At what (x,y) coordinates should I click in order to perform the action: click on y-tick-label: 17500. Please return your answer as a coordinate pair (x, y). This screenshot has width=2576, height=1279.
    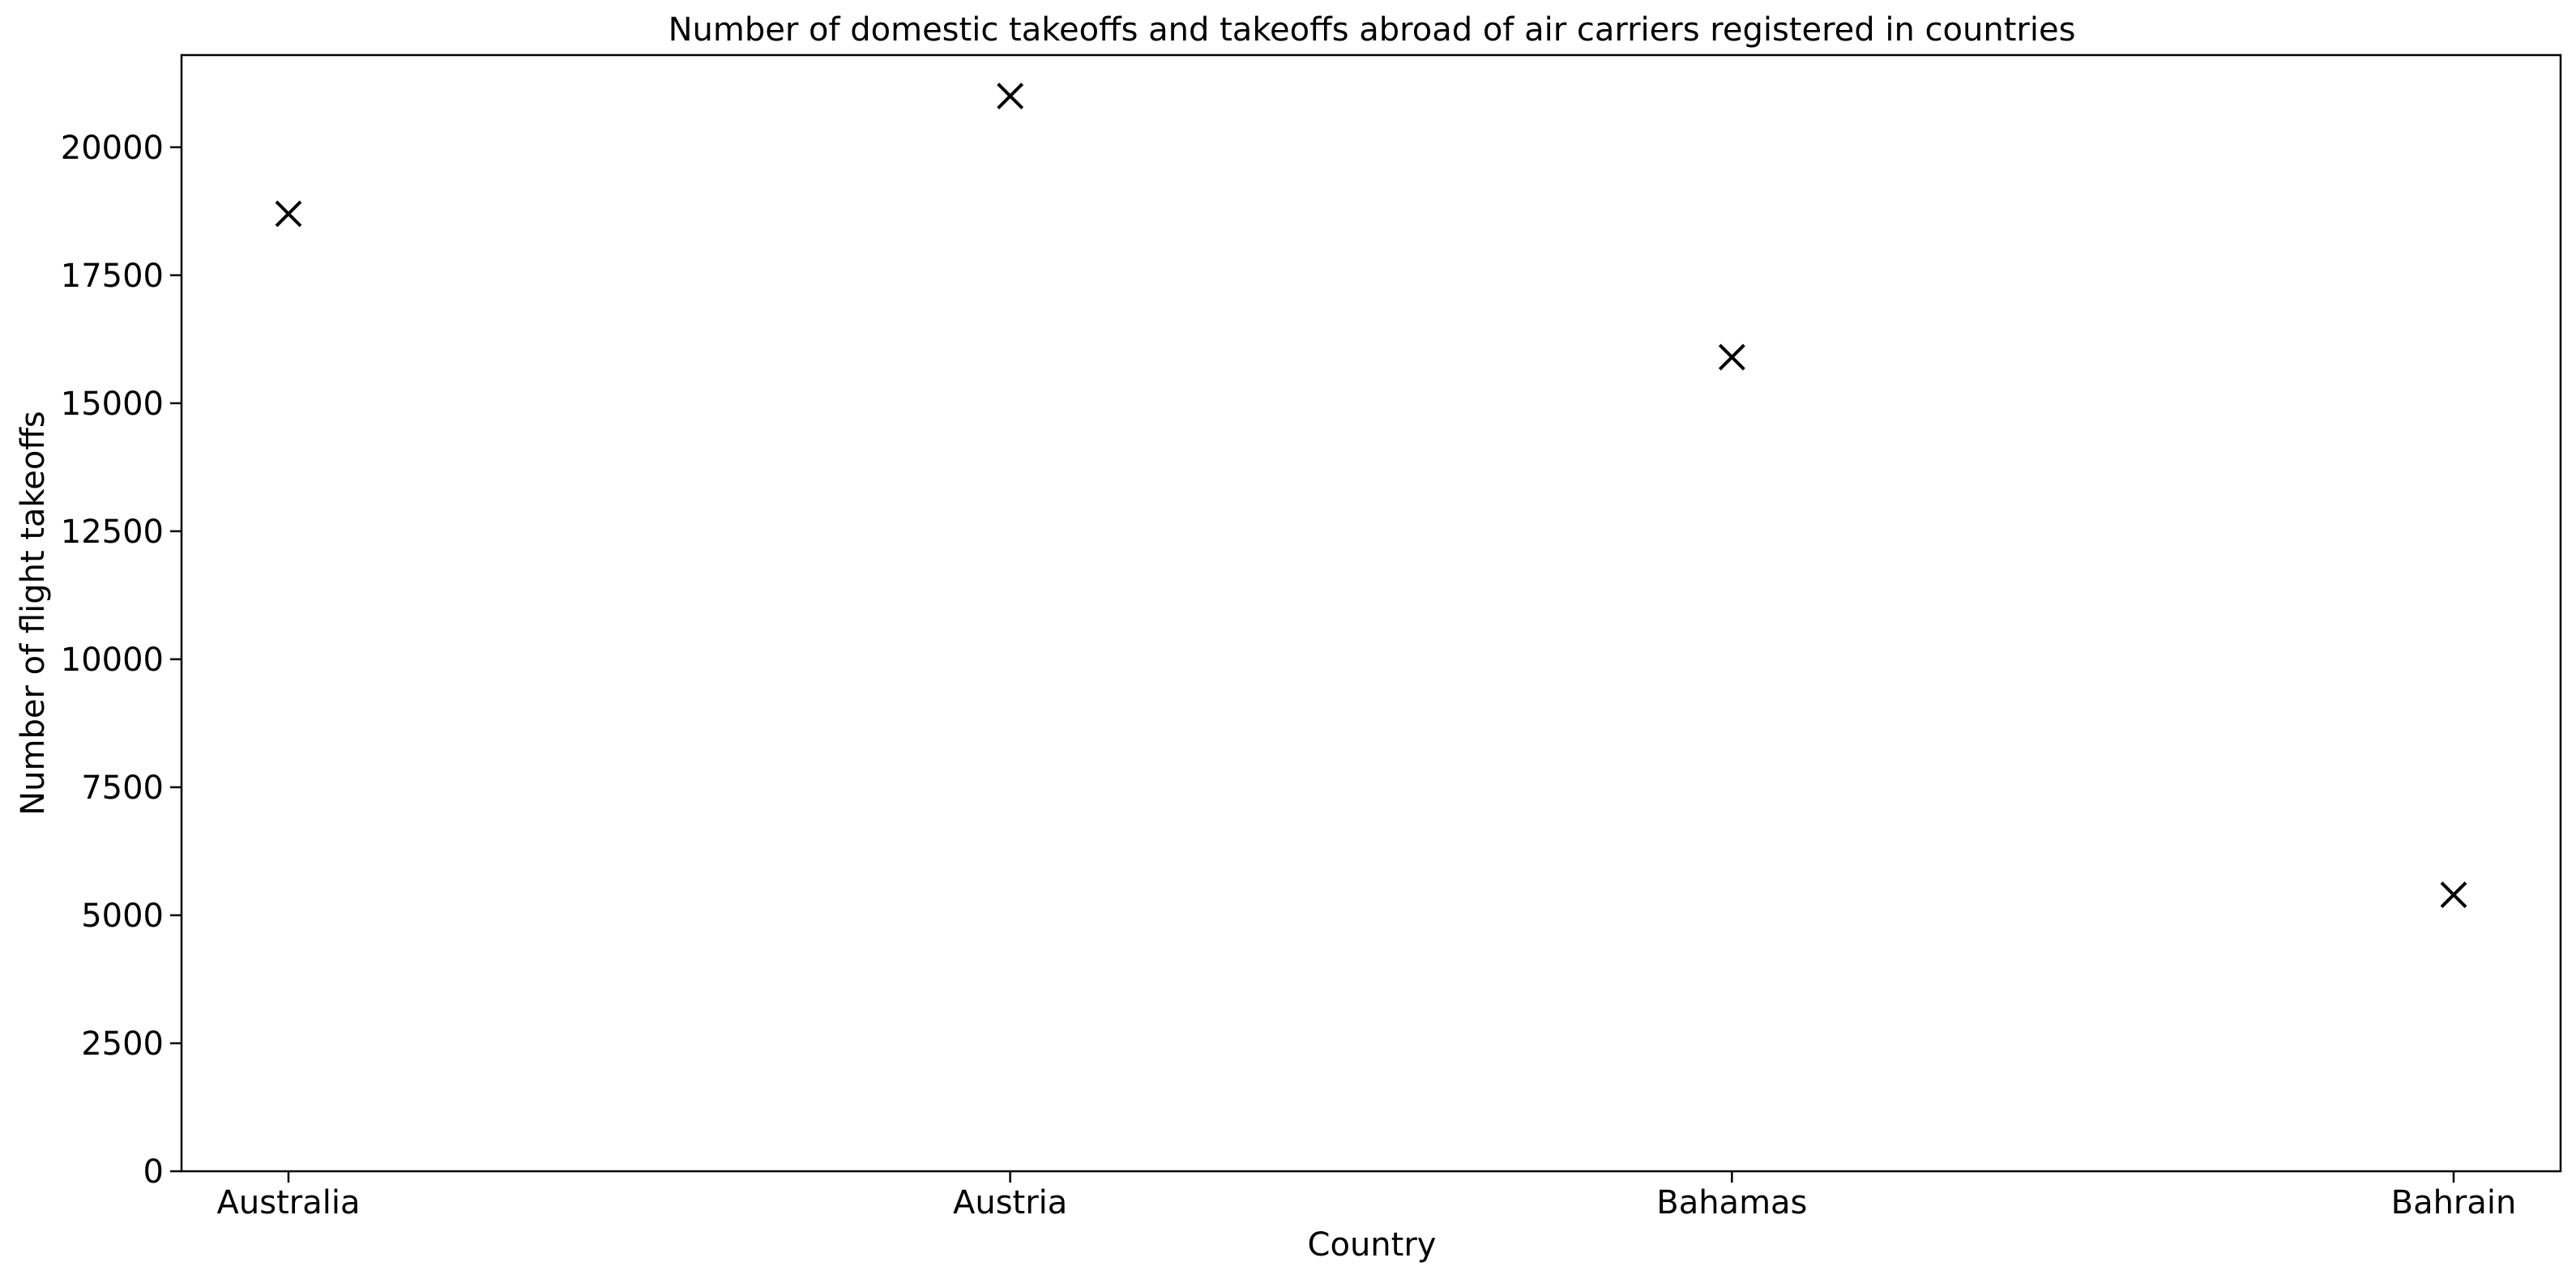
    Looking at the image, I should click on (112, 276).